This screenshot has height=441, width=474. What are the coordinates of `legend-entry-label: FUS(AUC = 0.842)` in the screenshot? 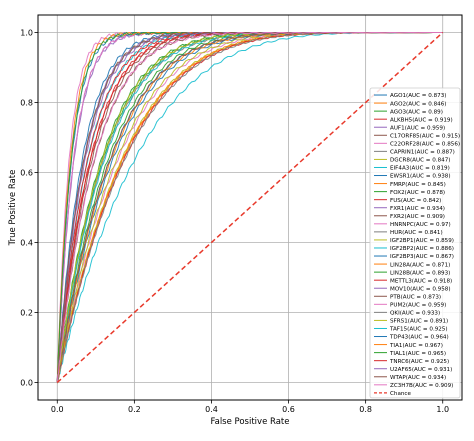 It's located at (415, 201).